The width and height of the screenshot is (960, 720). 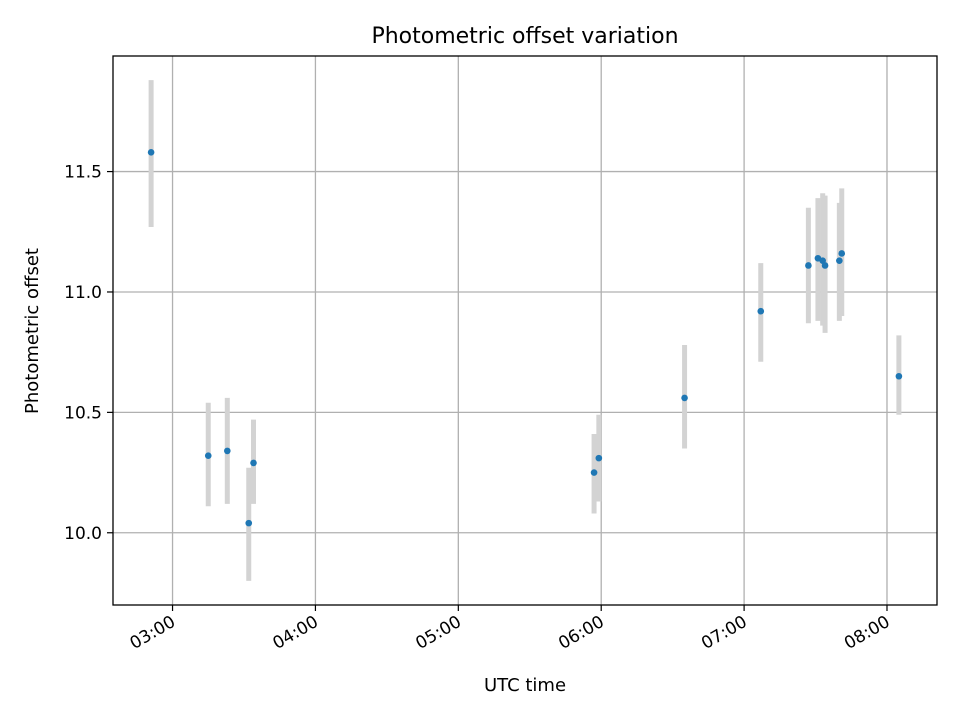 What do you see at coordinates (32, 331) in the screenshot?
I see `y-axis-label: Photometric offset` at bounding box center [32, 331].